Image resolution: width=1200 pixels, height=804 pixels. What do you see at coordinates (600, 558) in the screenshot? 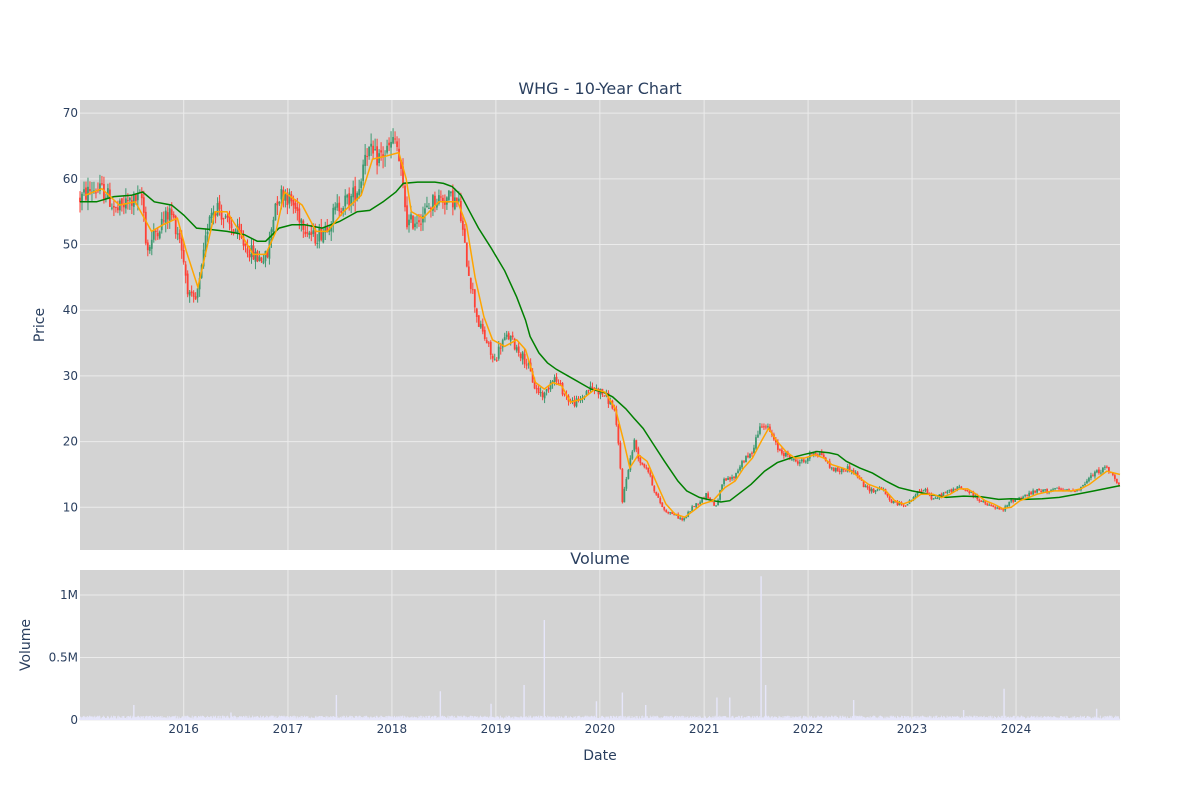
I see `volume-chart-title: Volume` at bounding box center [600, 558].